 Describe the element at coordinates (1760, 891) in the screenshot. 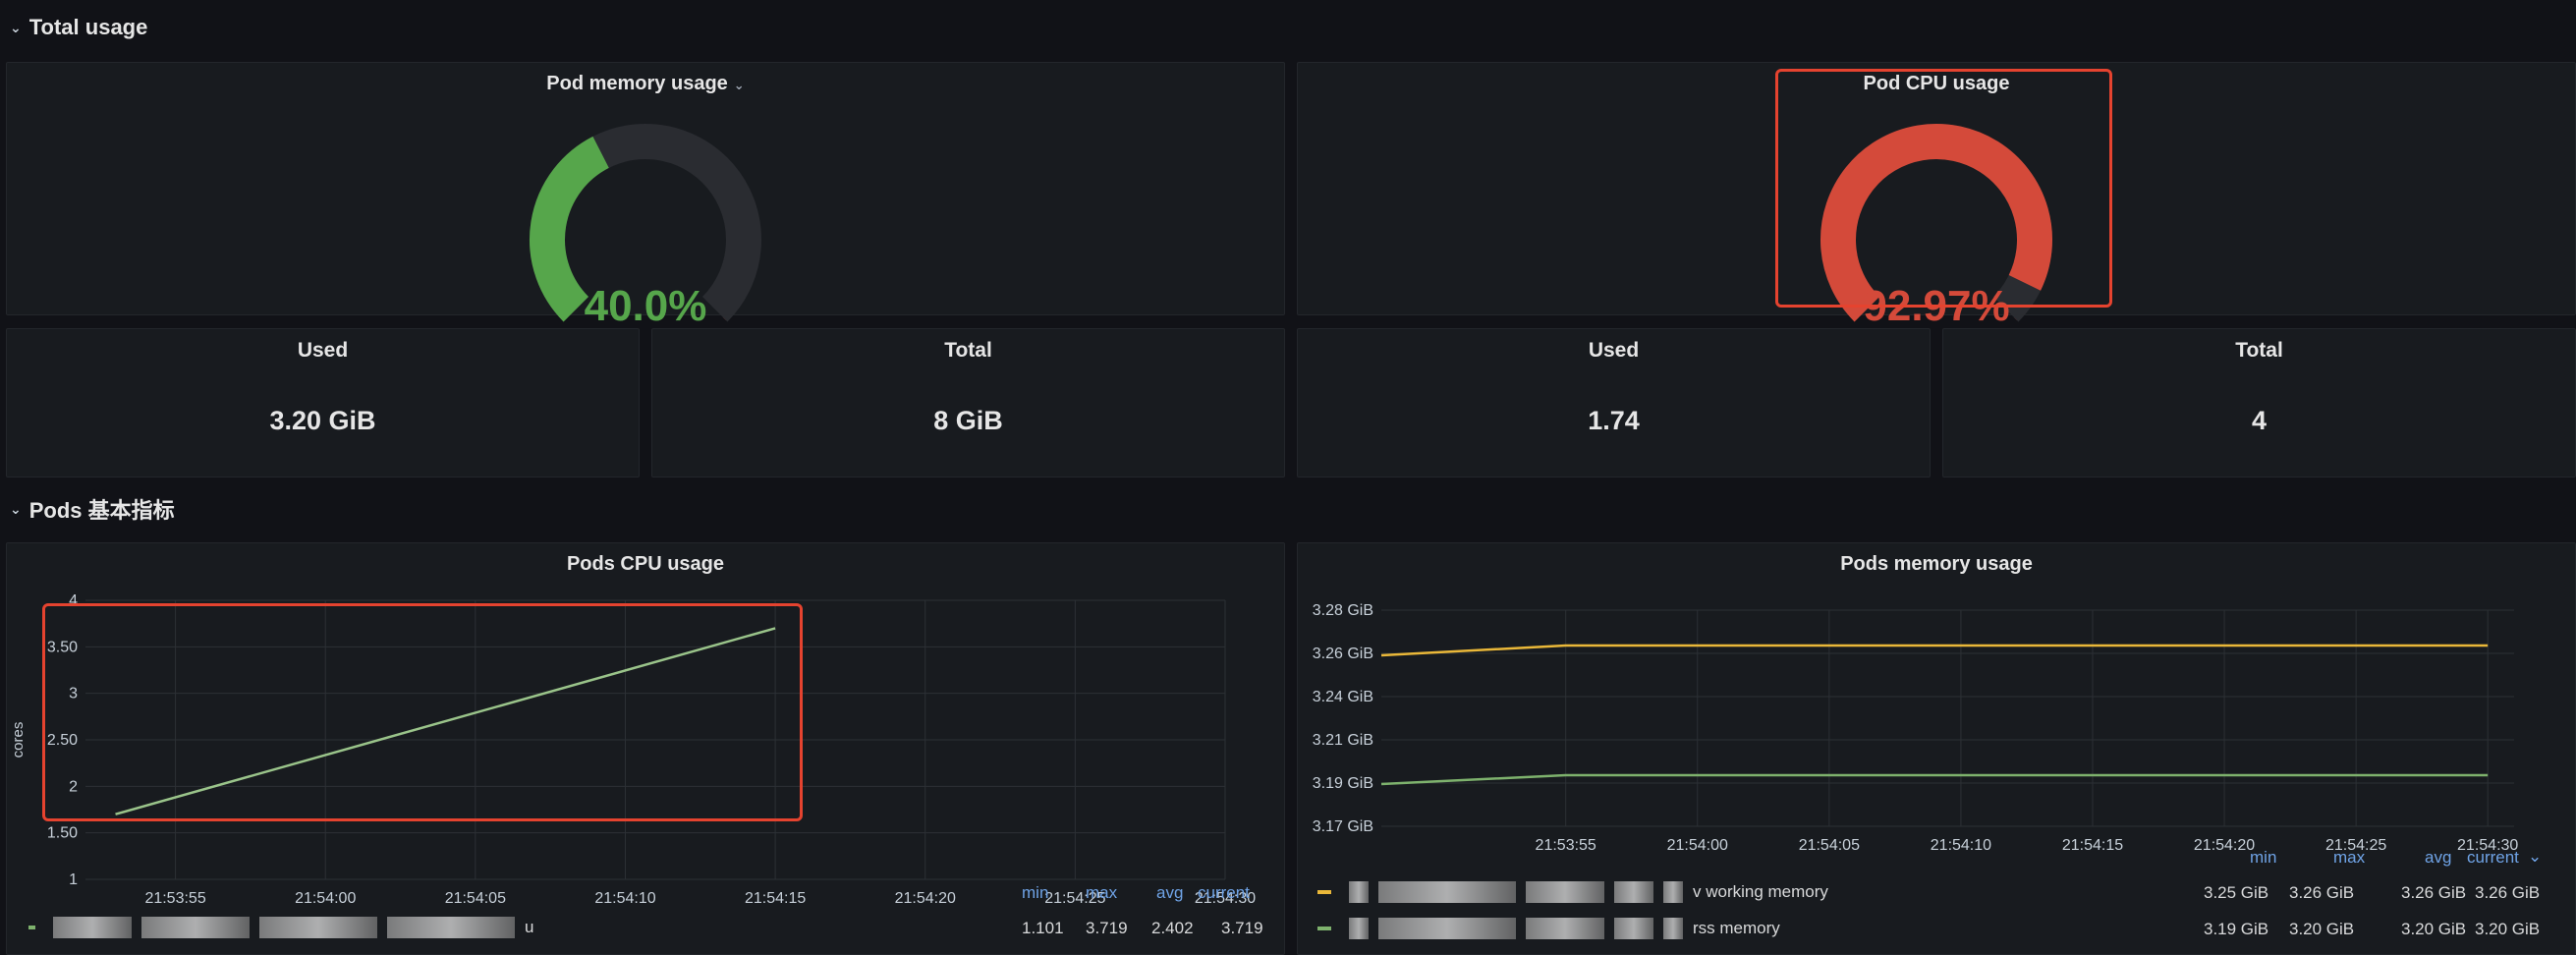

I see `legend-label: v working memory` at that location.